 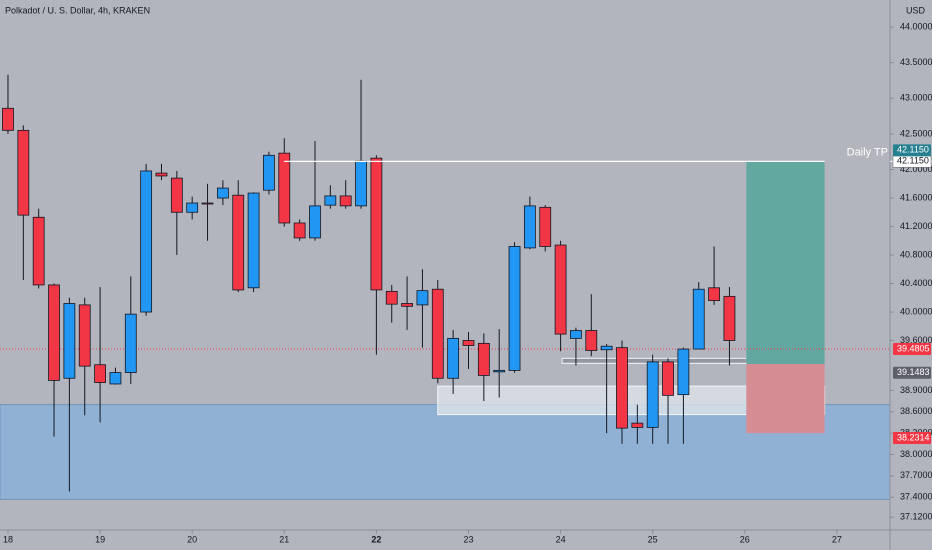 I want to click on x-tick-label: 26, so click(x=745, y=539).